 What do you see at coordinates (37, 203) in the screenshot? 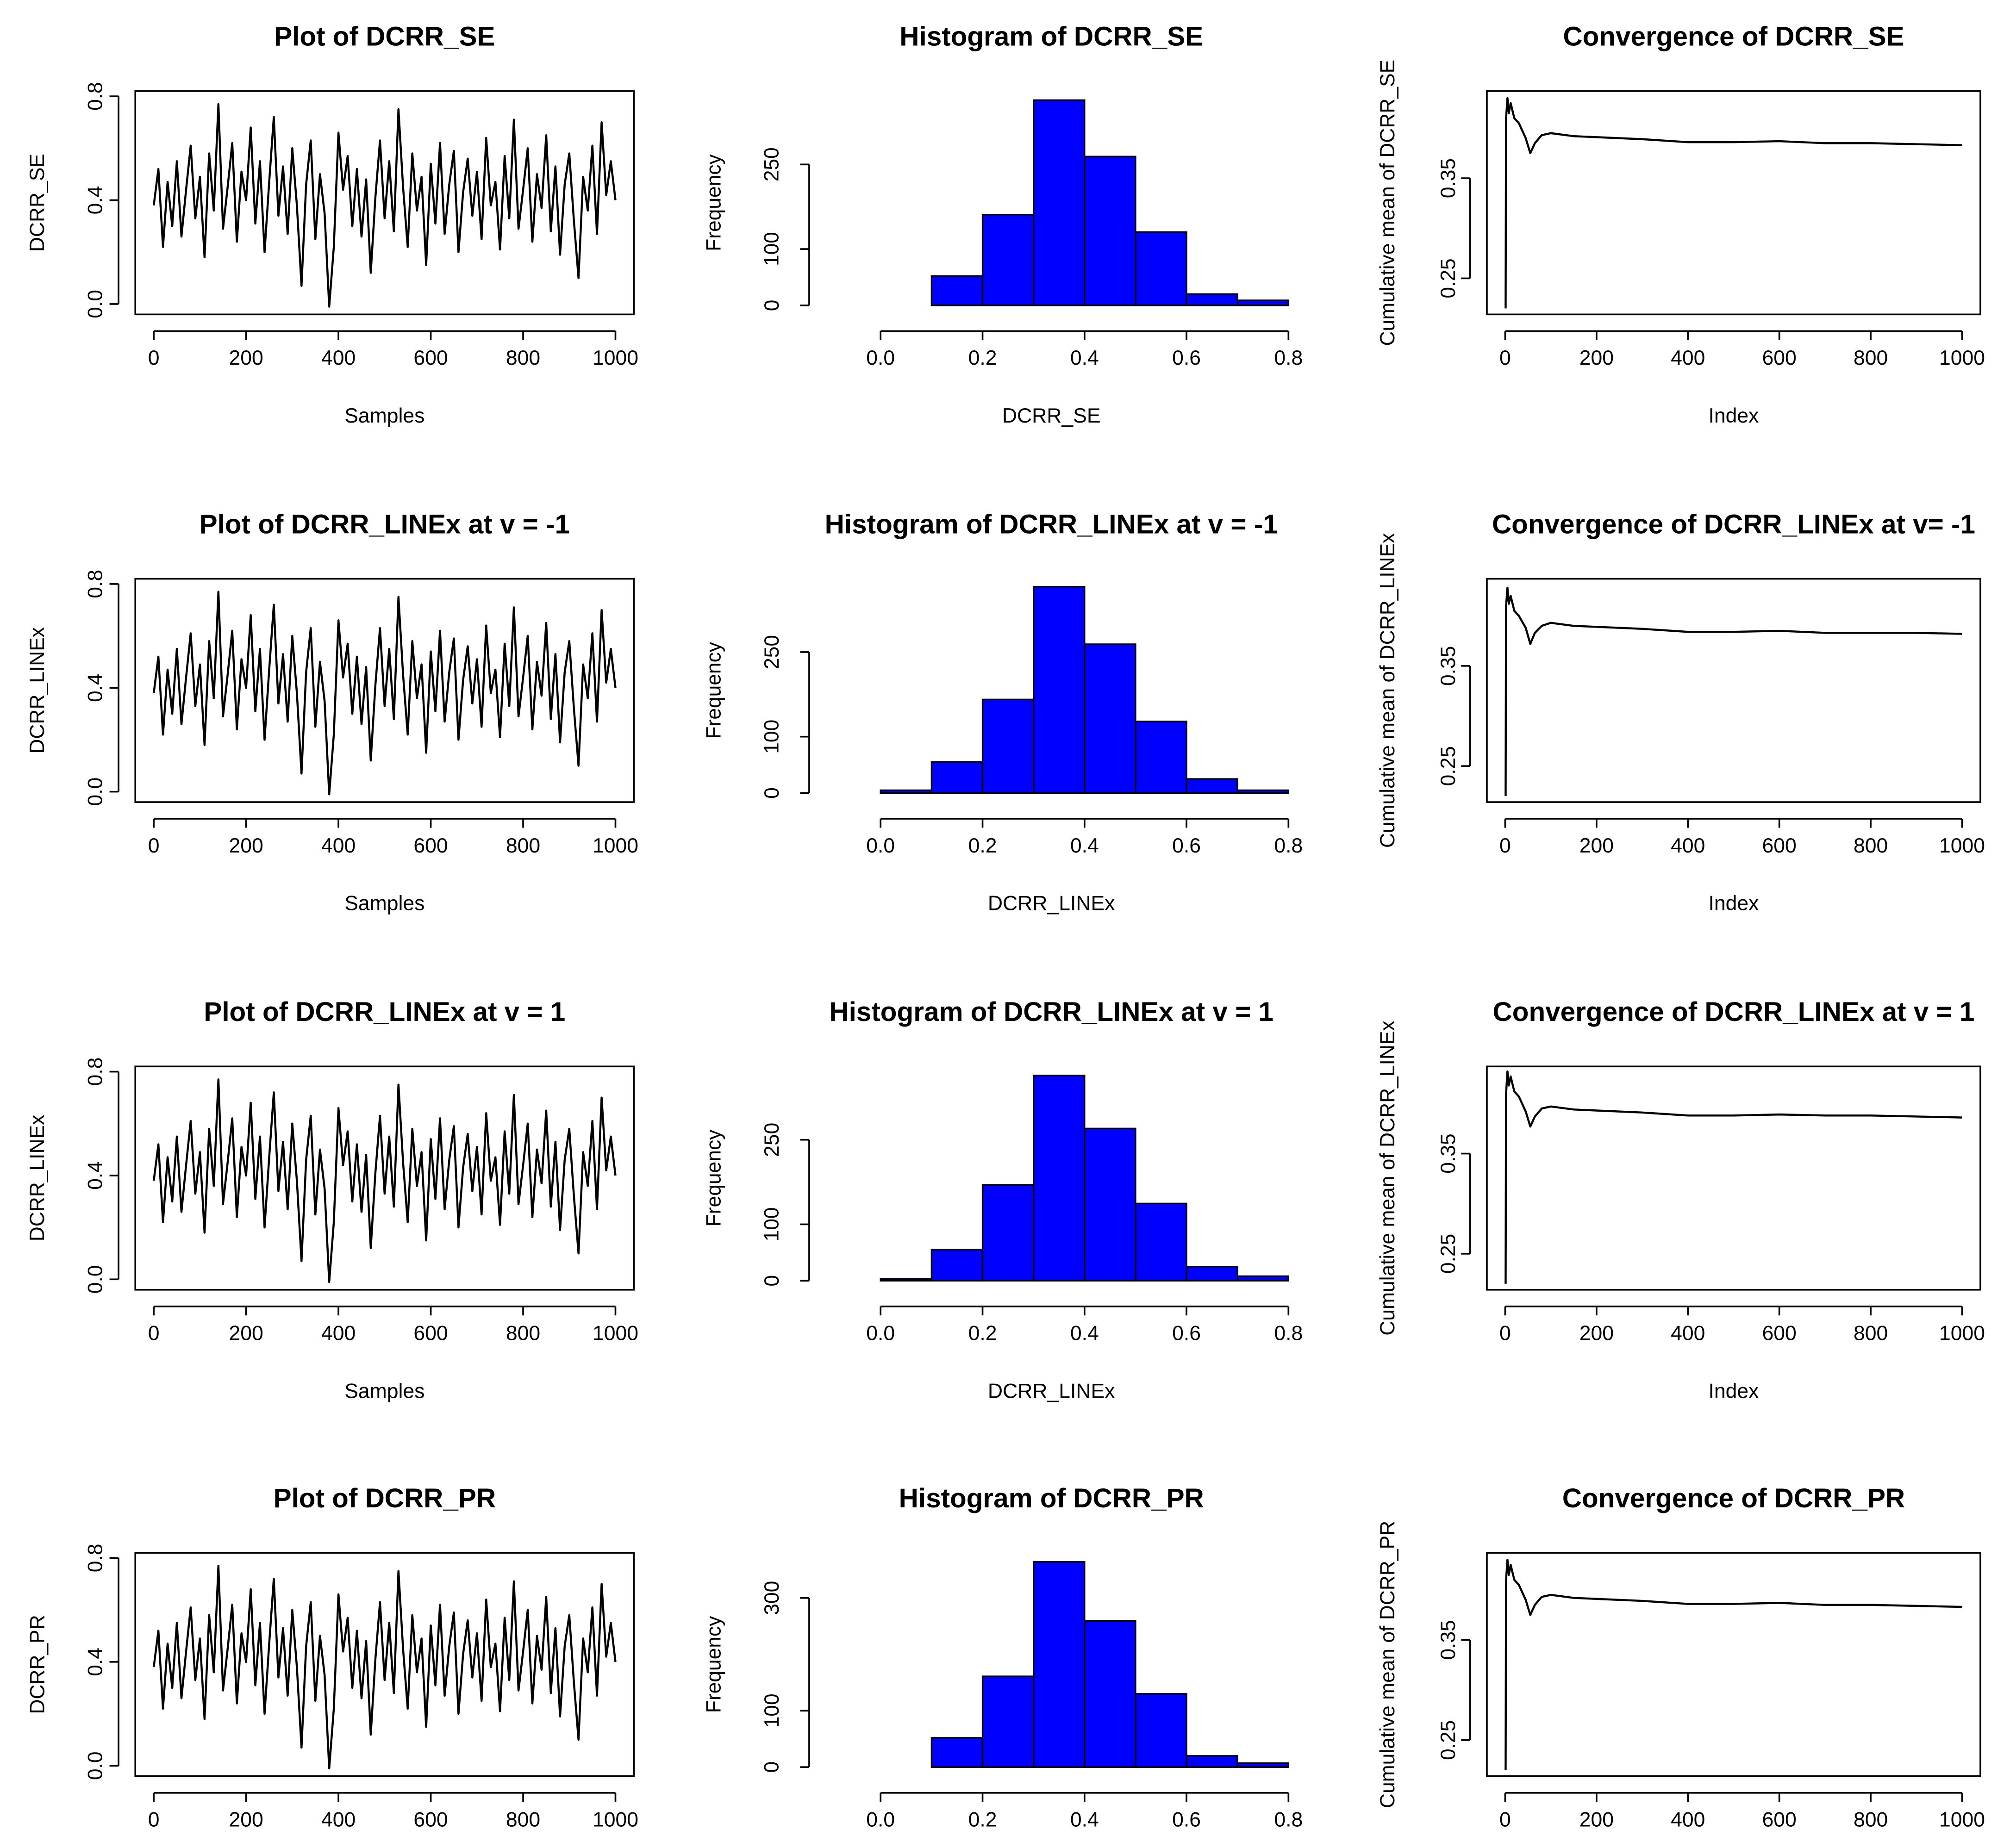
I see `y-axis-label: DCRR_SE` at bounding box center [37, 203].